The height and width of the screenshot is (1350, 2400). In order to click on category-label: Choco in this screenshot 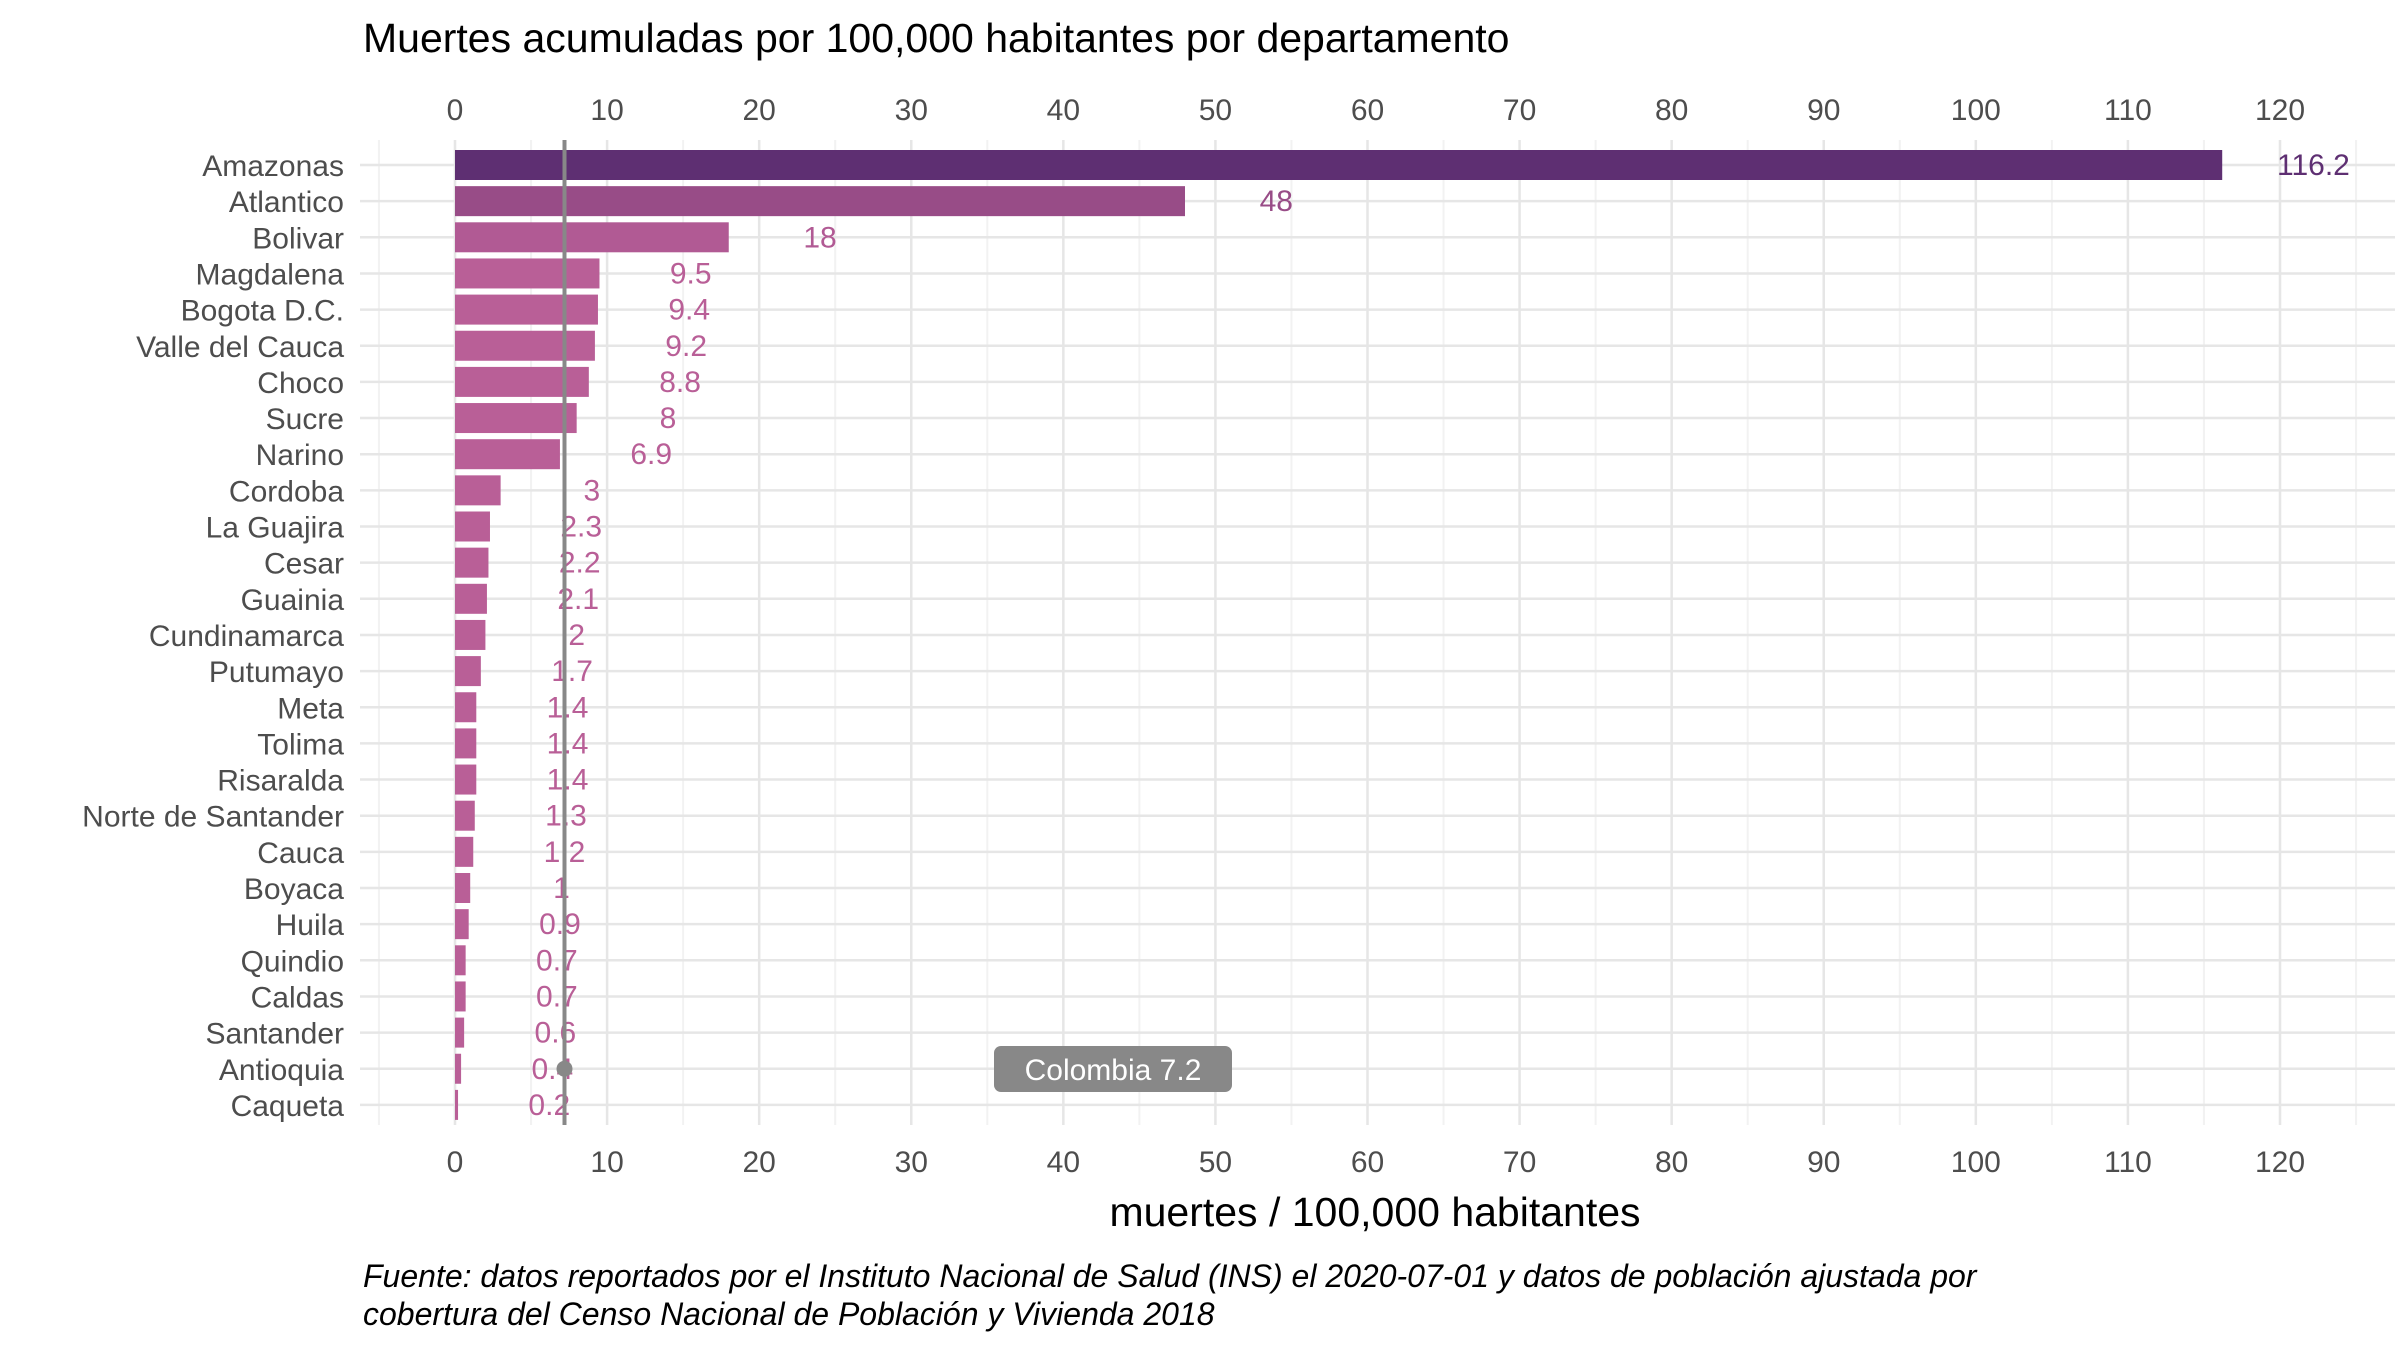, I will do `click(300, 383)`.